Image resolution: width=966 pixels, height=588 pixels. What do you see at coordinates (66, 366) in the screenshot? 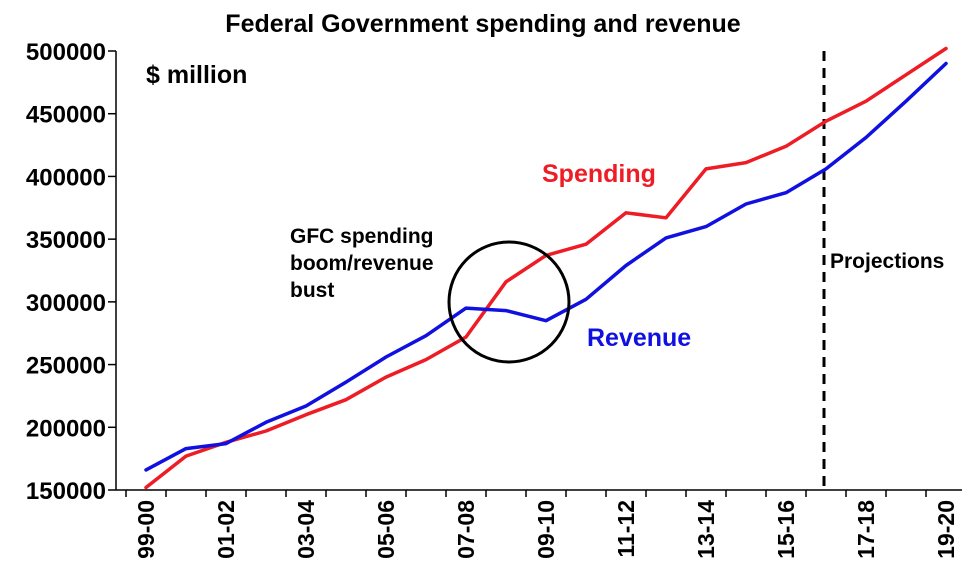
I see `y-tick-label: 250000` at bounding box center [66, 366].